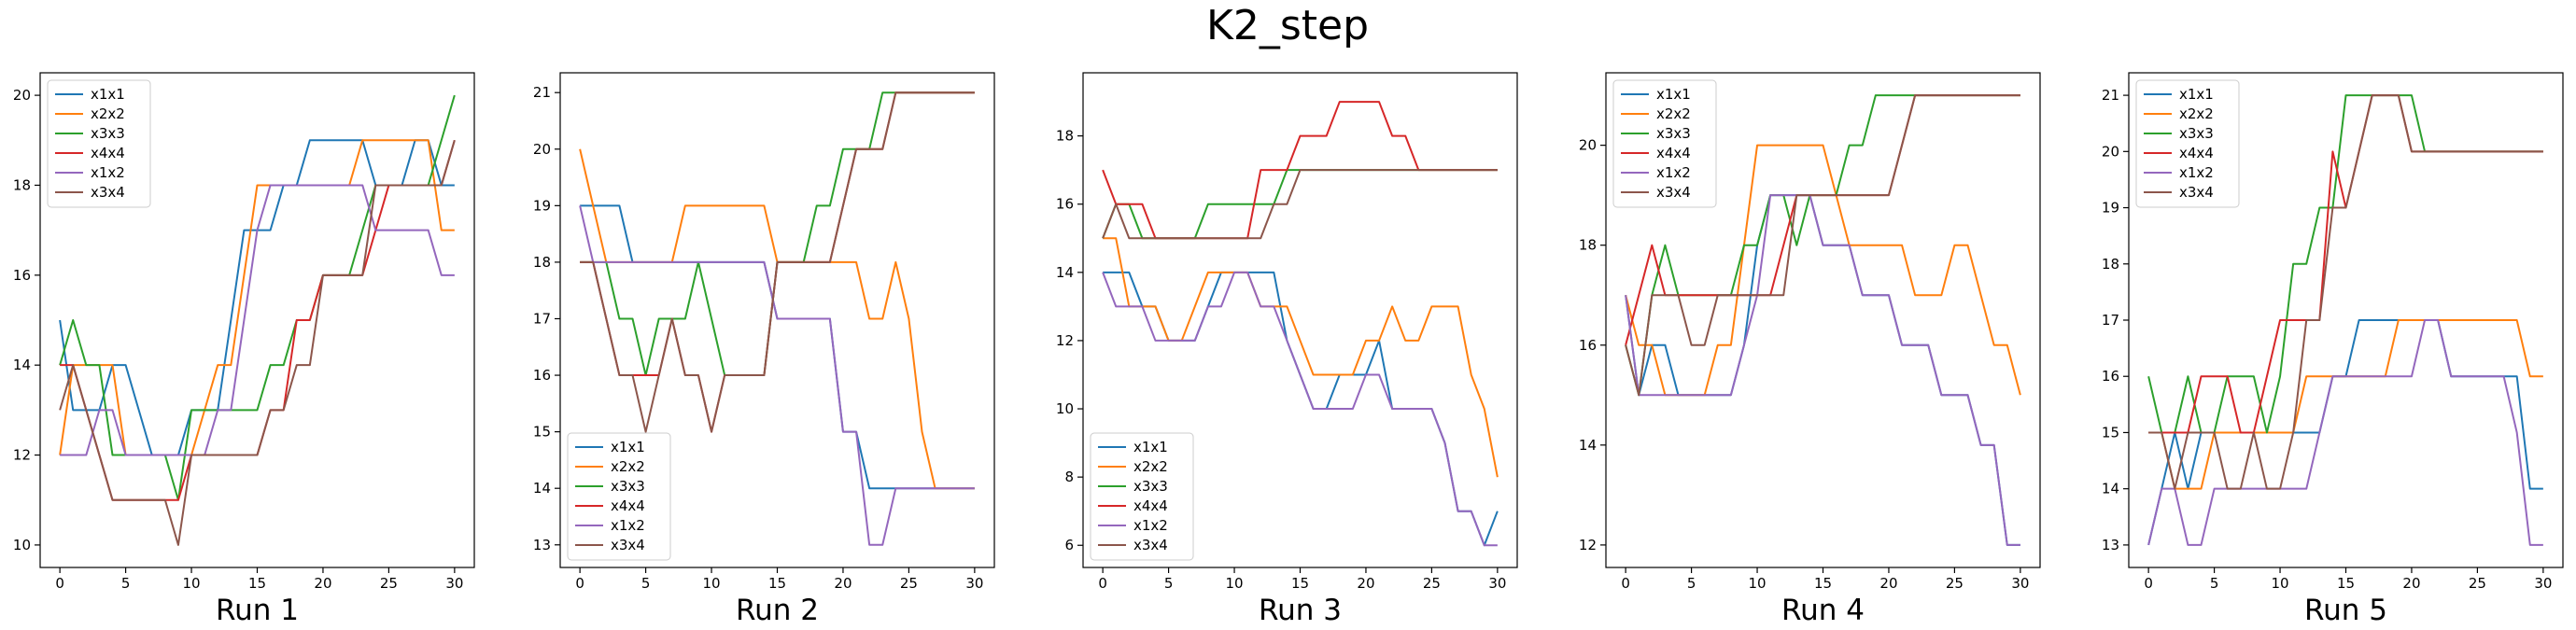 The image size is (2576, 630). Describe the element at coordinates (542, 205) in the screenshot. I see `y-tick-label: 19` at that location.